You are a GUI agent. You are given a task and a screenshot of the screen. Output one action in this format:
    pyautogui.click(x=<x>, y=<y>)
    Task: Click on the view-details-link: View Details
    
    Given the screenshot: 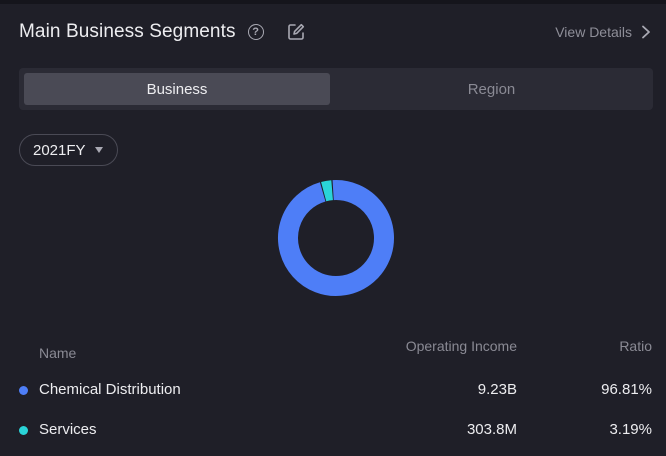 What is the action you would take?
    pyautogui.click(x=603, y=32)
    